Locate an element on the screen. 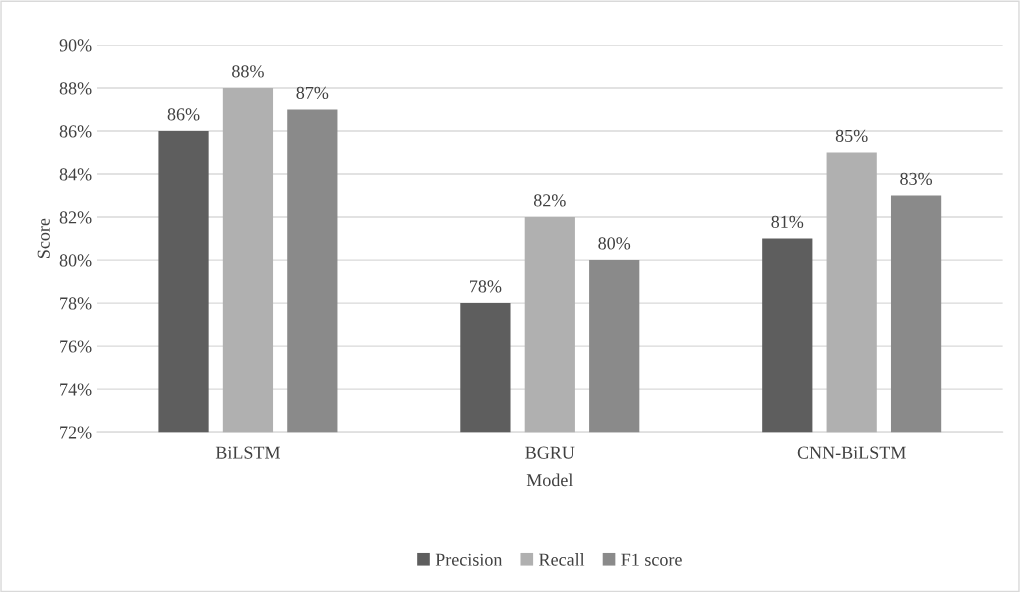 The height and width of the screenshot is (592, 1021). y-tick-label: 76% is located at coordinates (76, 346).